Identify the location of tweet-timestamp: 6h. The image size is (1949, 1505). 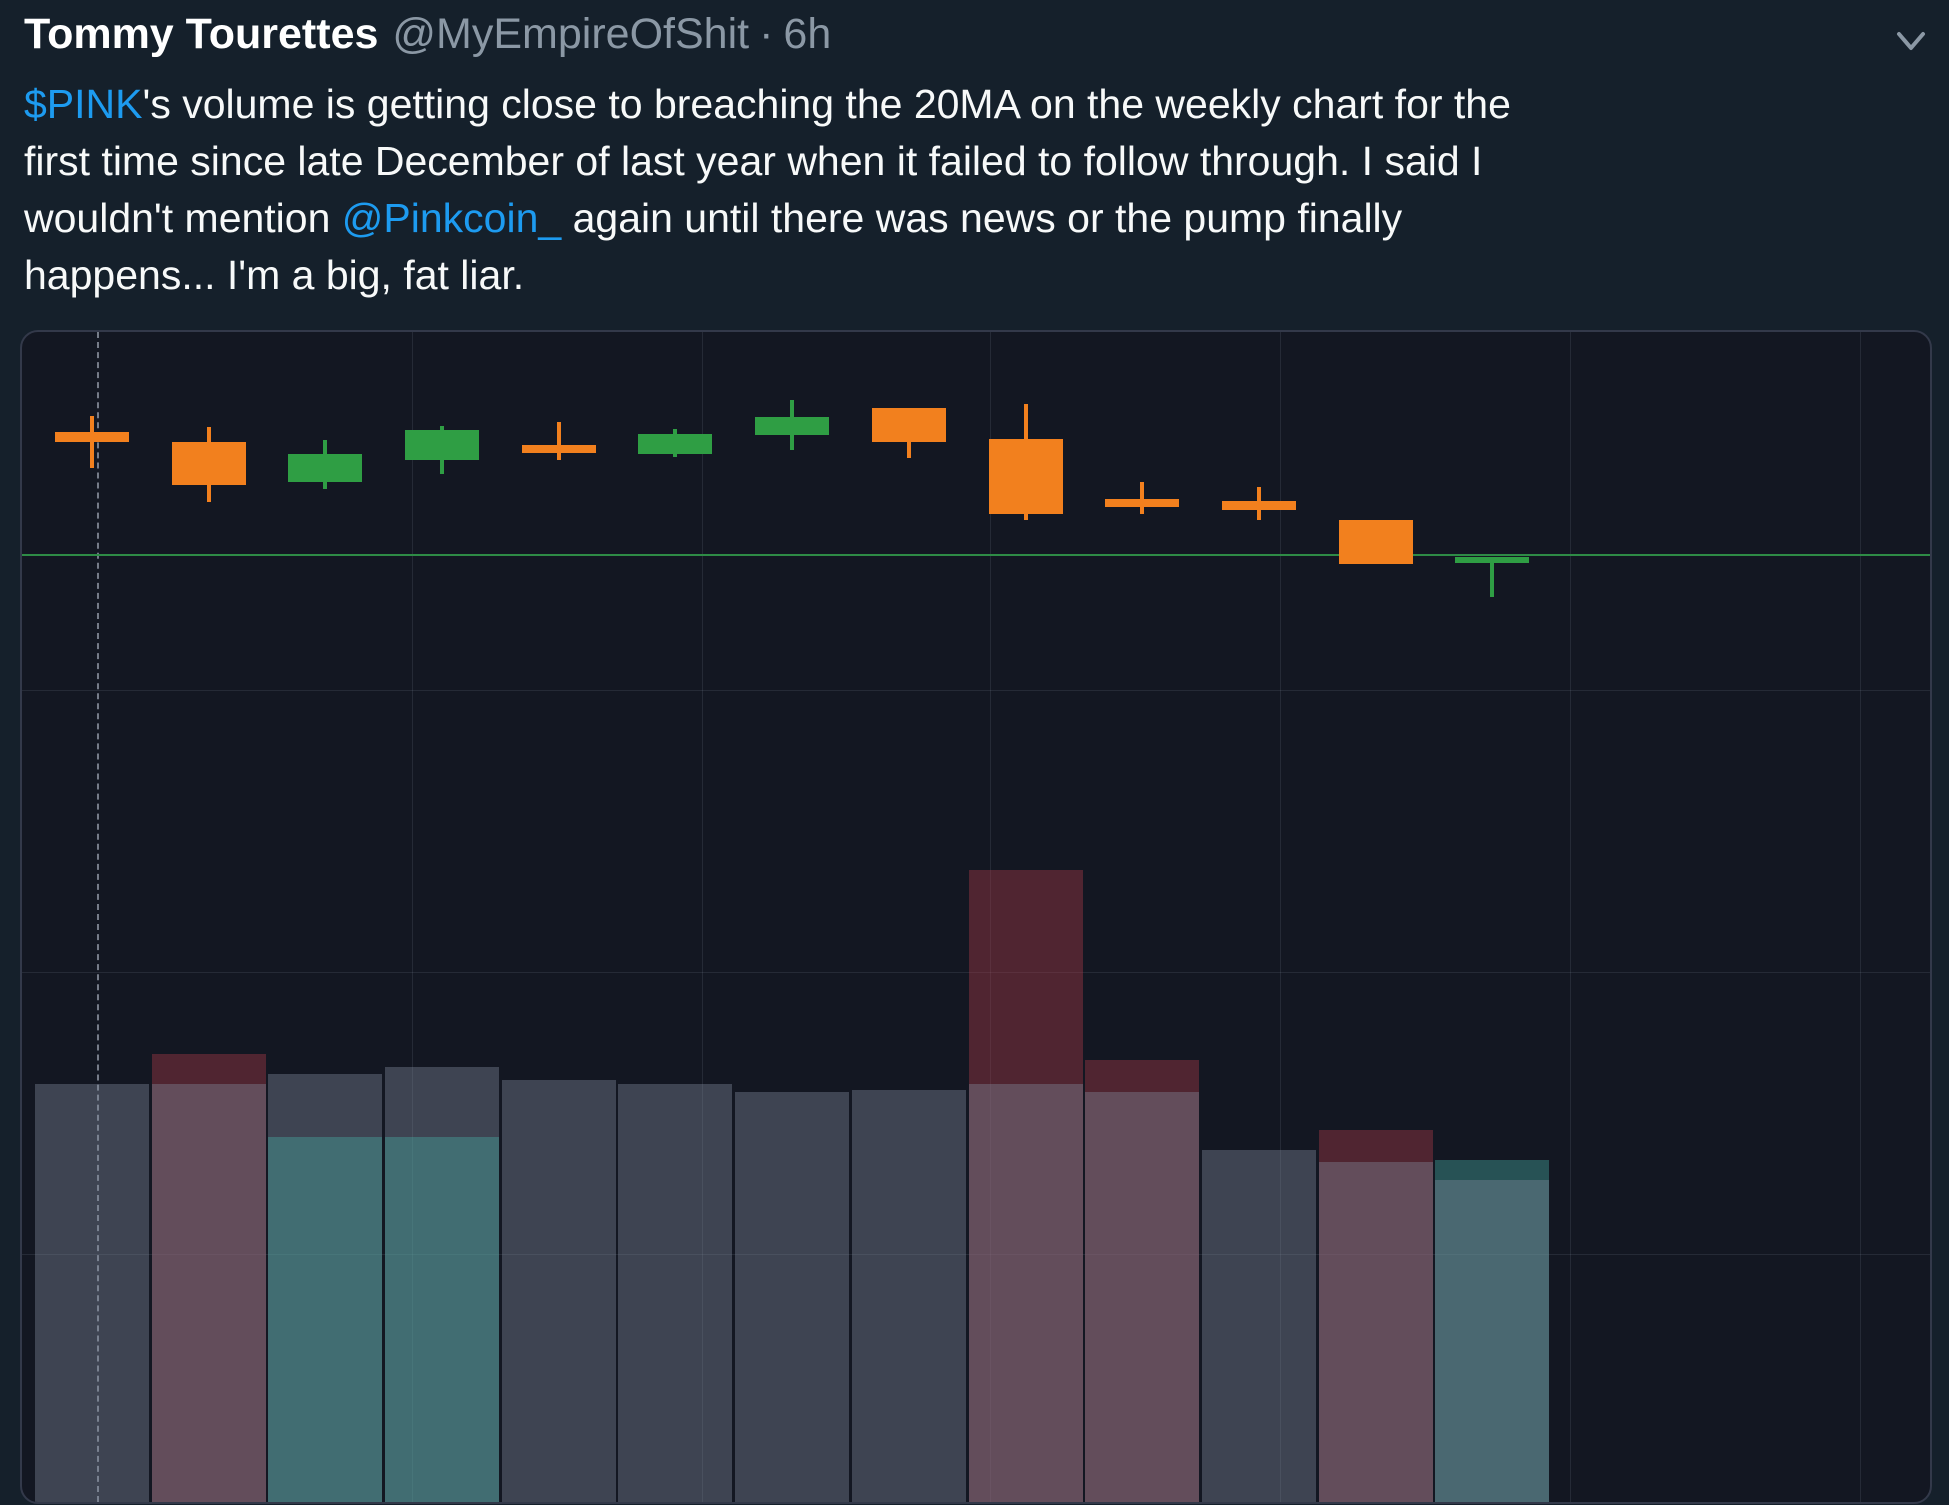
(807, 34).